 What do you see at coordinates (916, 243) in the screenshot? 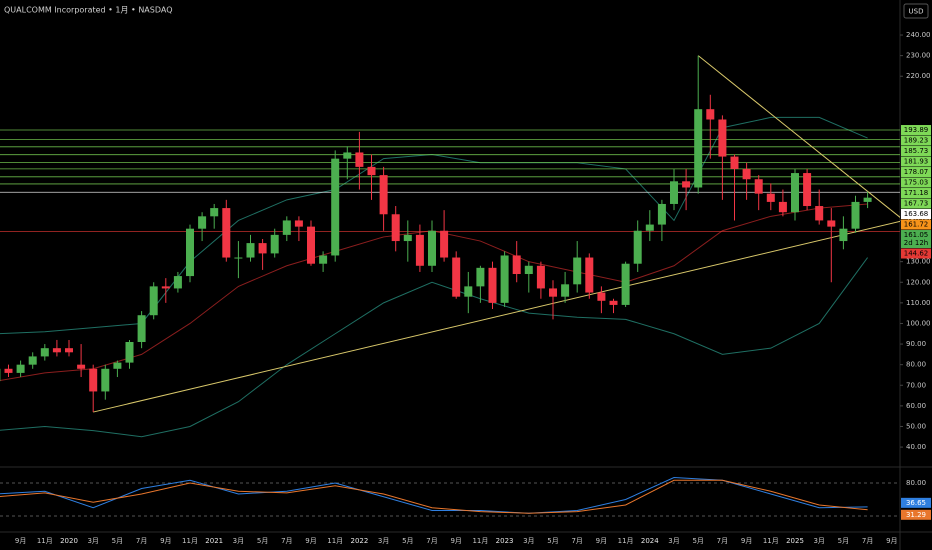
I see `bar-countdown: 2d 12h` at bounding box center [916, 243].